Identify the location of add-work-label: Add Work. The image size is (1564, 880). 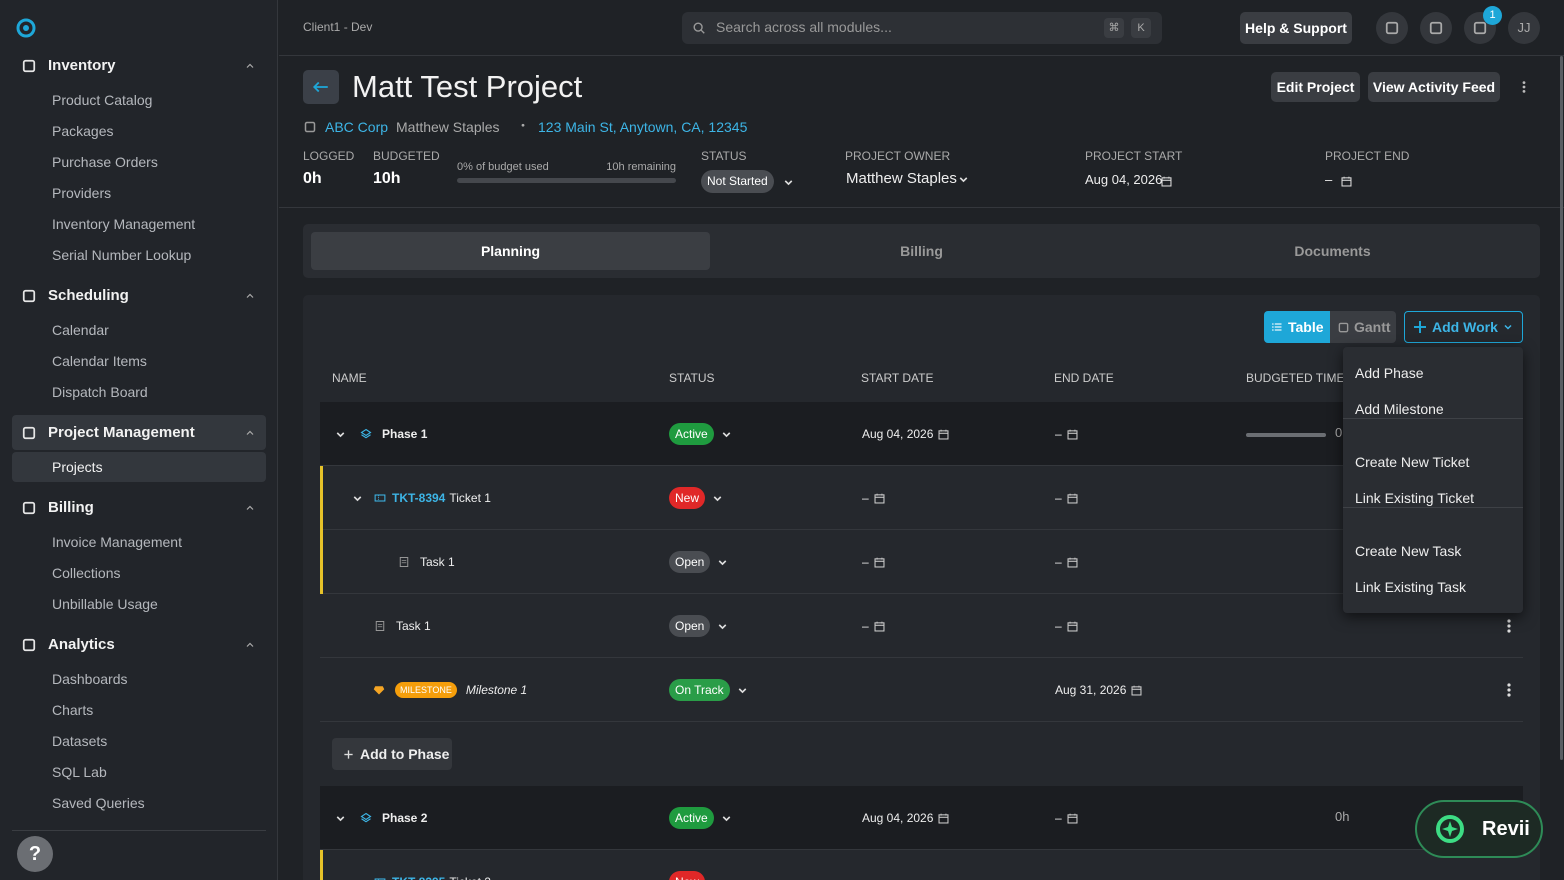
(1465, 327).